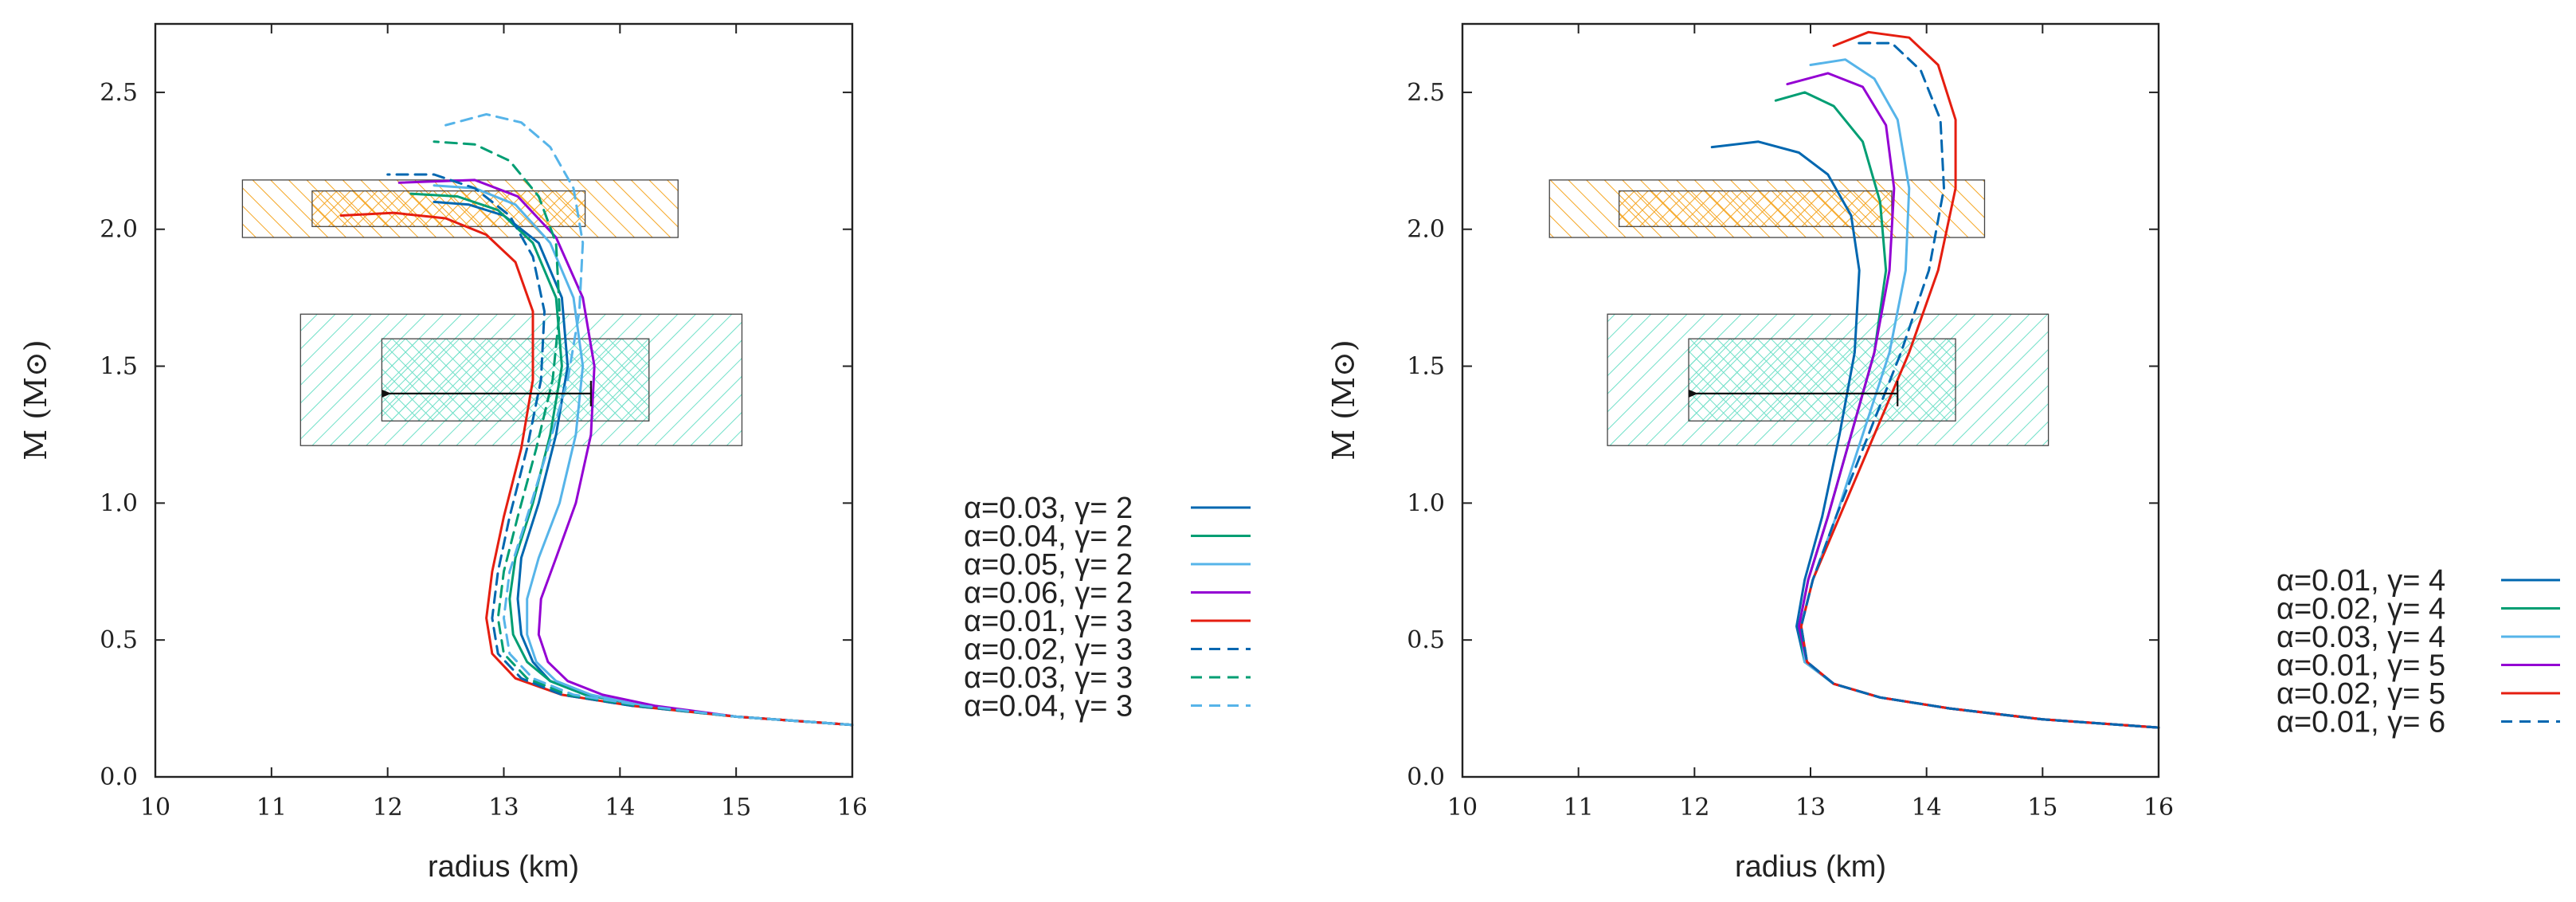 This screenshot has height=902, width=2576. What do you see at coordinates (503, 867) in the screenshot?
I see `left-x-axis-label: radius (km)` at bounding box center [503, 867].